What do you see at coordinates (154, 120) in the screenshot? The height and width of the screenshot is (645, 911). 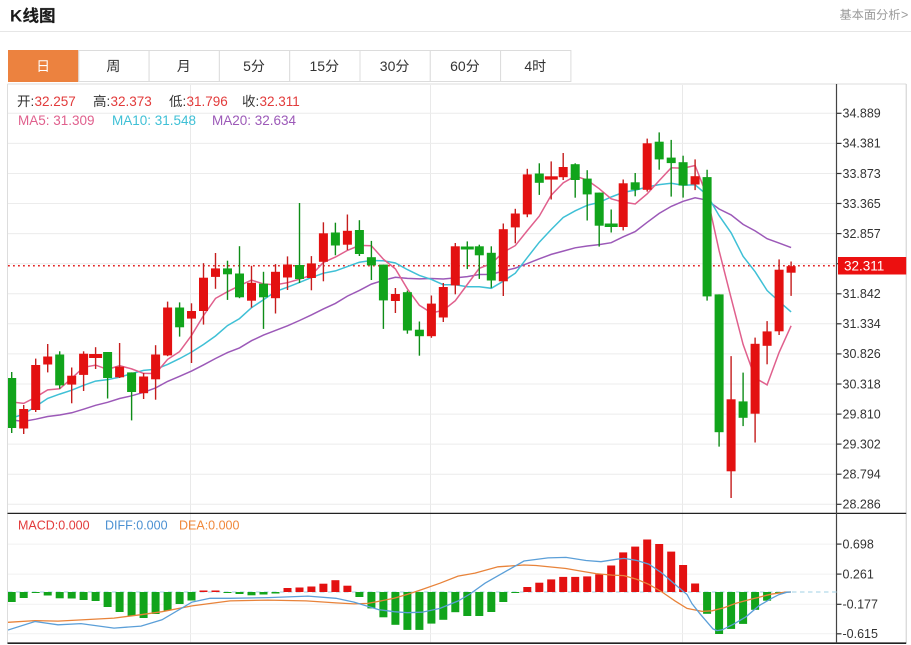 I see `svg-text: MA10: 31.548` at bounding box center [154, 120].